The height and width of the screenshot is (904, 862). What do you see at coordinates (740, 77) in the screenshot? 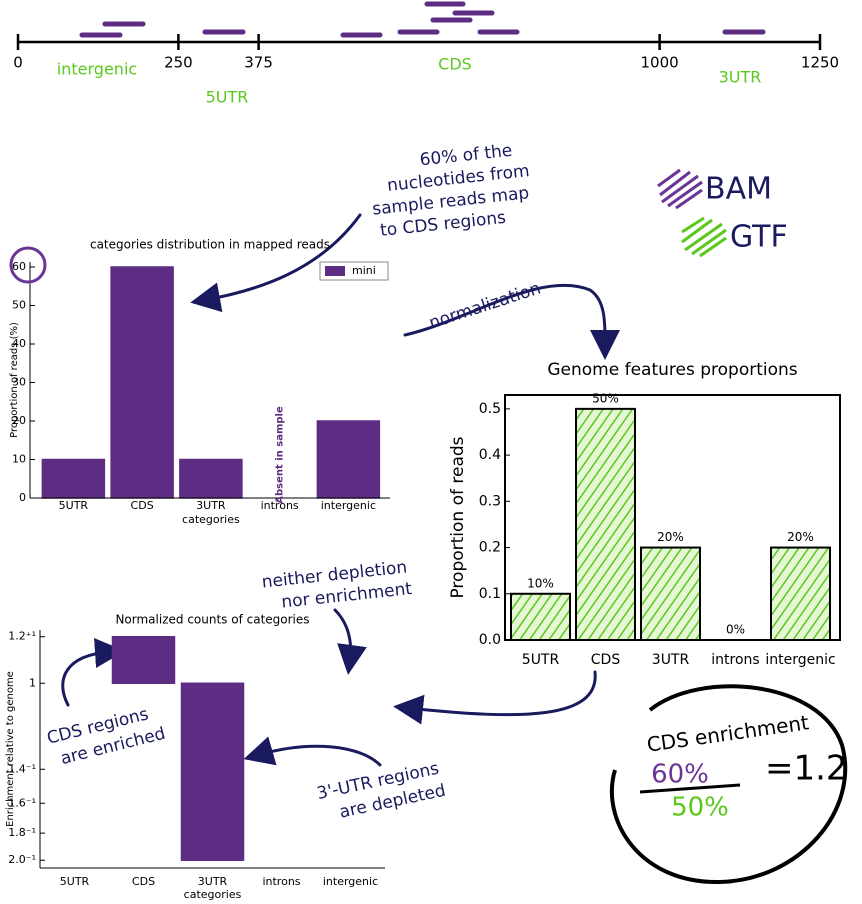
I see `region-label: 3UTR` at bounding box center [740, 77].